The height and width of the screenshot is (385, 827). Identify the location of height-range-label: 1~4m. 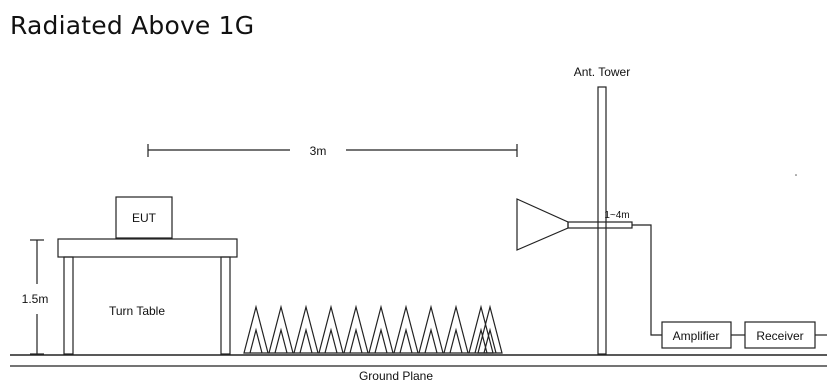
(616, 215).